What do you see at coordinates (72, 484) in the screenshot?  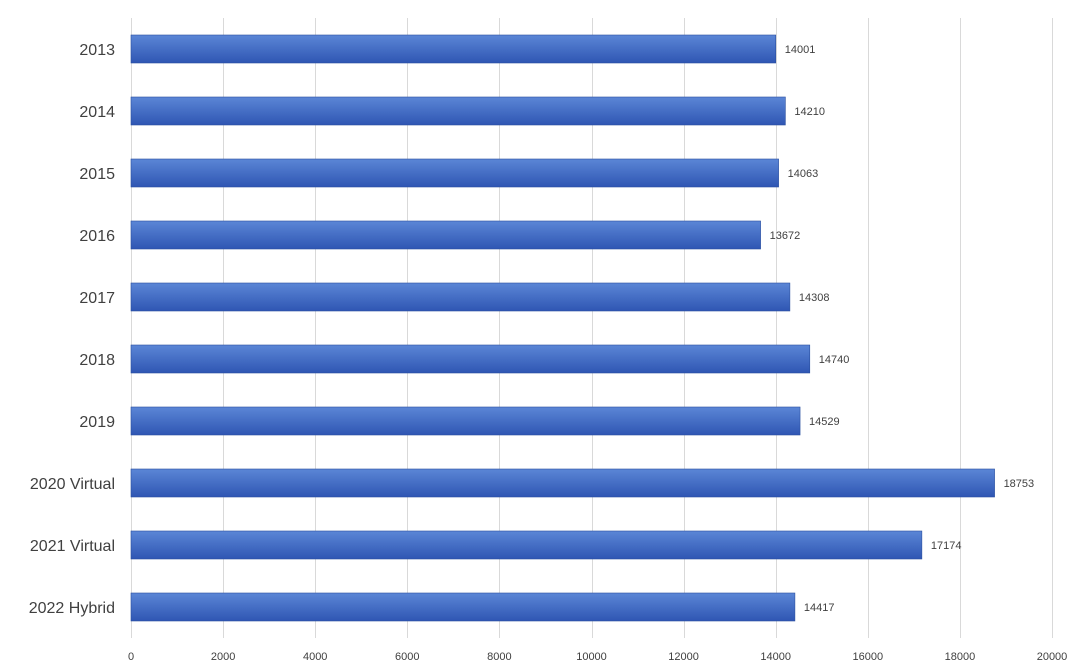 I see `category-label: 2020 Virtual` at bounding box center [72, 484].